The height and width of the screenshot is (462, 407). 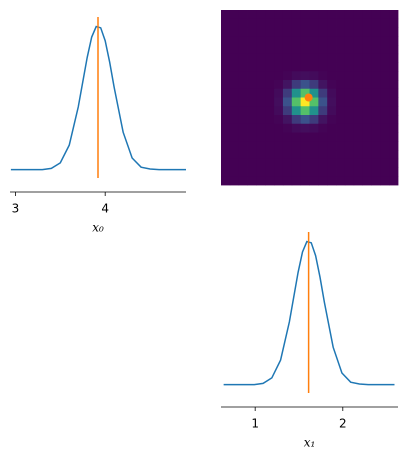 I want to click on x-tick-label: 1, so click(x=255, y=424).